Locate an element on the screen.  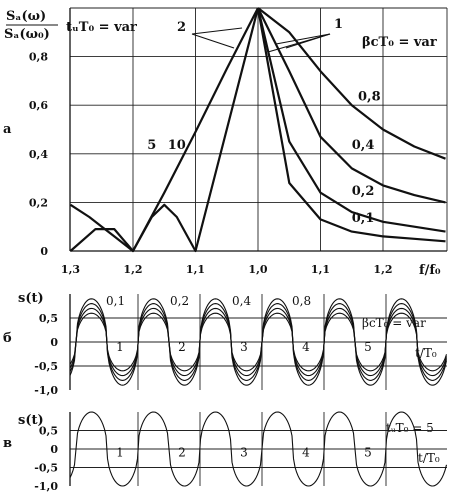
group-label-2: 2 is located at coordinates (181, 27).